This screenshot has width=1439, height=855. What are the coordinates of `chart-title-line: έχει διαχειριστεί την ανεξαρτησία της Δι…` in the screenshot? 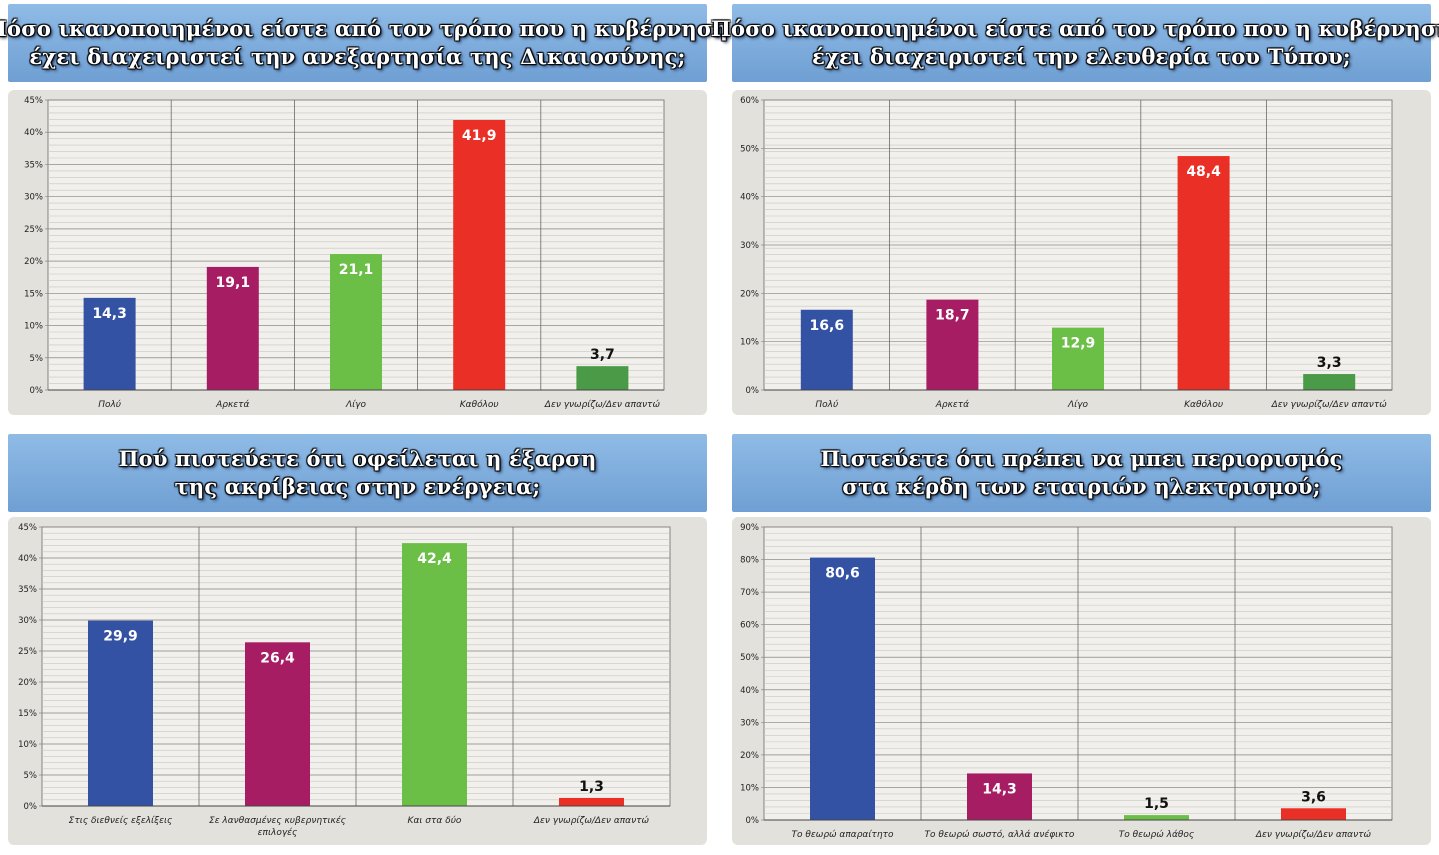 It's located at (357, 56).